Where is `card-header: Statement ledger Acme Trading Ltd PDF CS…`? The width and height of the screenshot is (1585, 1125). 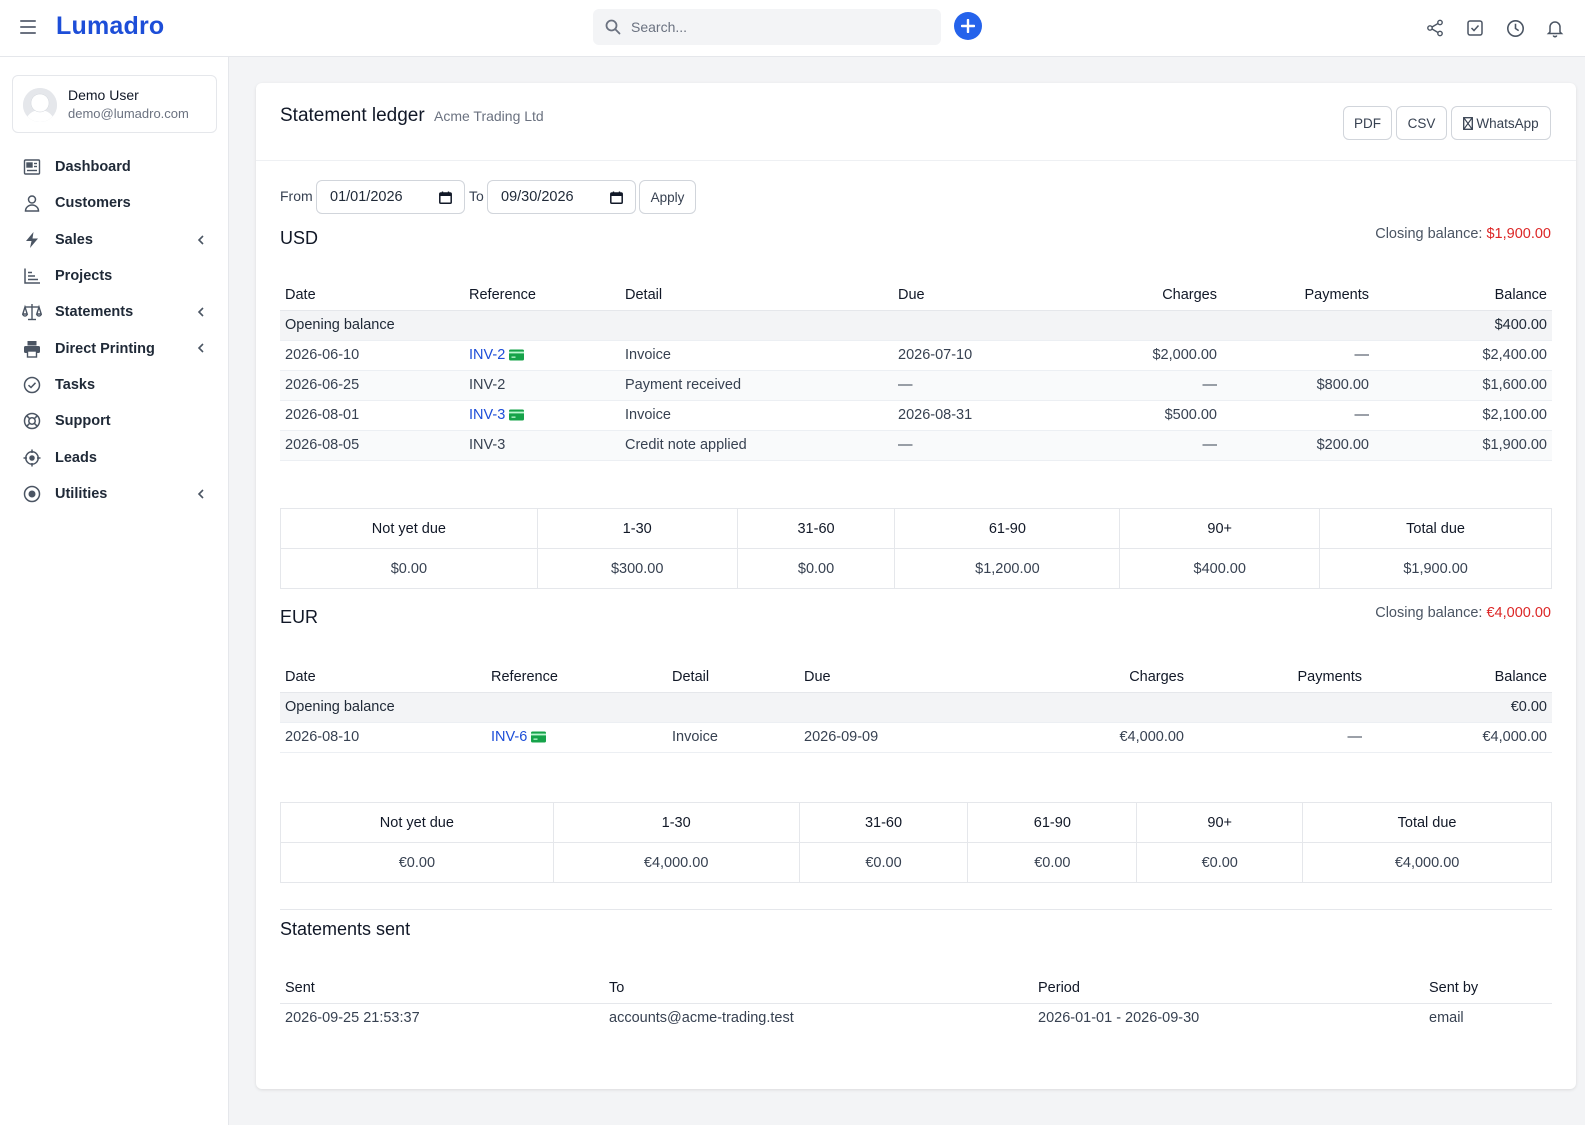 card-header: Statement ledger Acme Trading Ltd PDF CS… is located at coordinates (916, 122).